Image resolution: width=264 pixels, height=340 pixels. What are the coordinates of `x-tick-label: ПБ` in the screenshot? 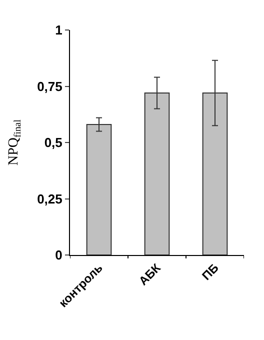 It's located at (210, 271).